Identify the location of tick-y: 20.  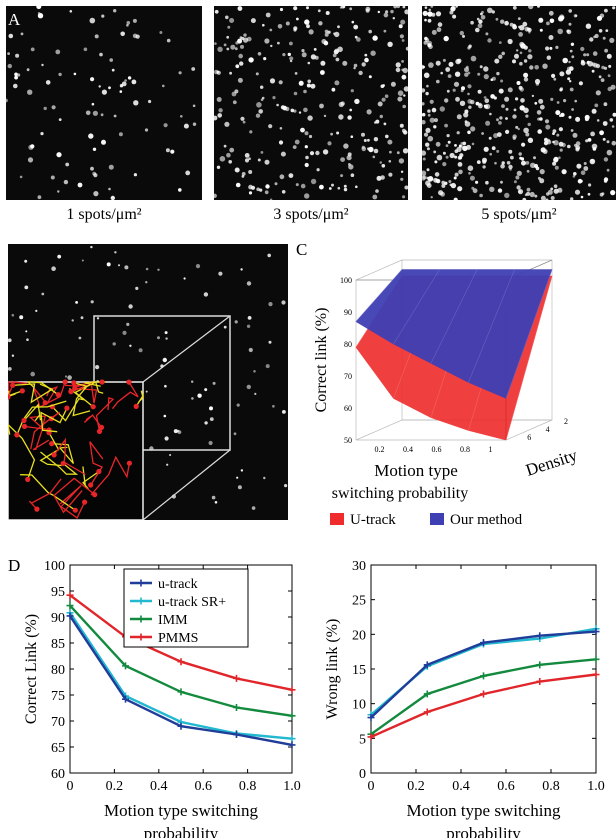
(359, 635).